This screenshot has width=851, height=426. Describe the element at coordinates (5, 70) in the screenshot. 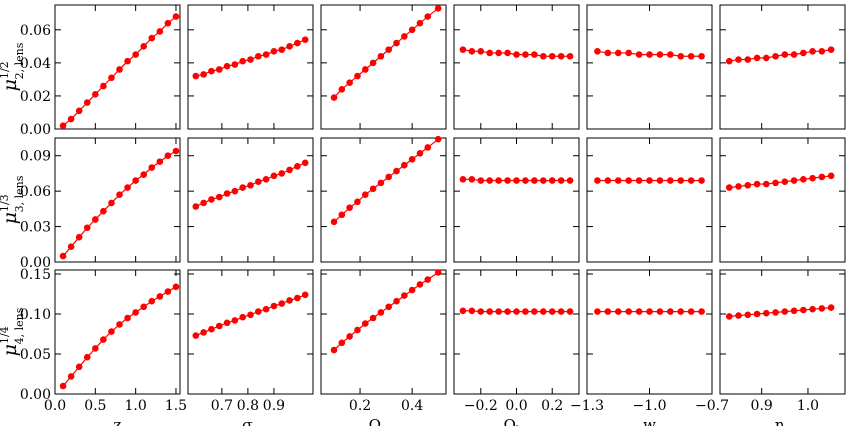

I see `row-0-ylabel-sup: 1/2` at that location.